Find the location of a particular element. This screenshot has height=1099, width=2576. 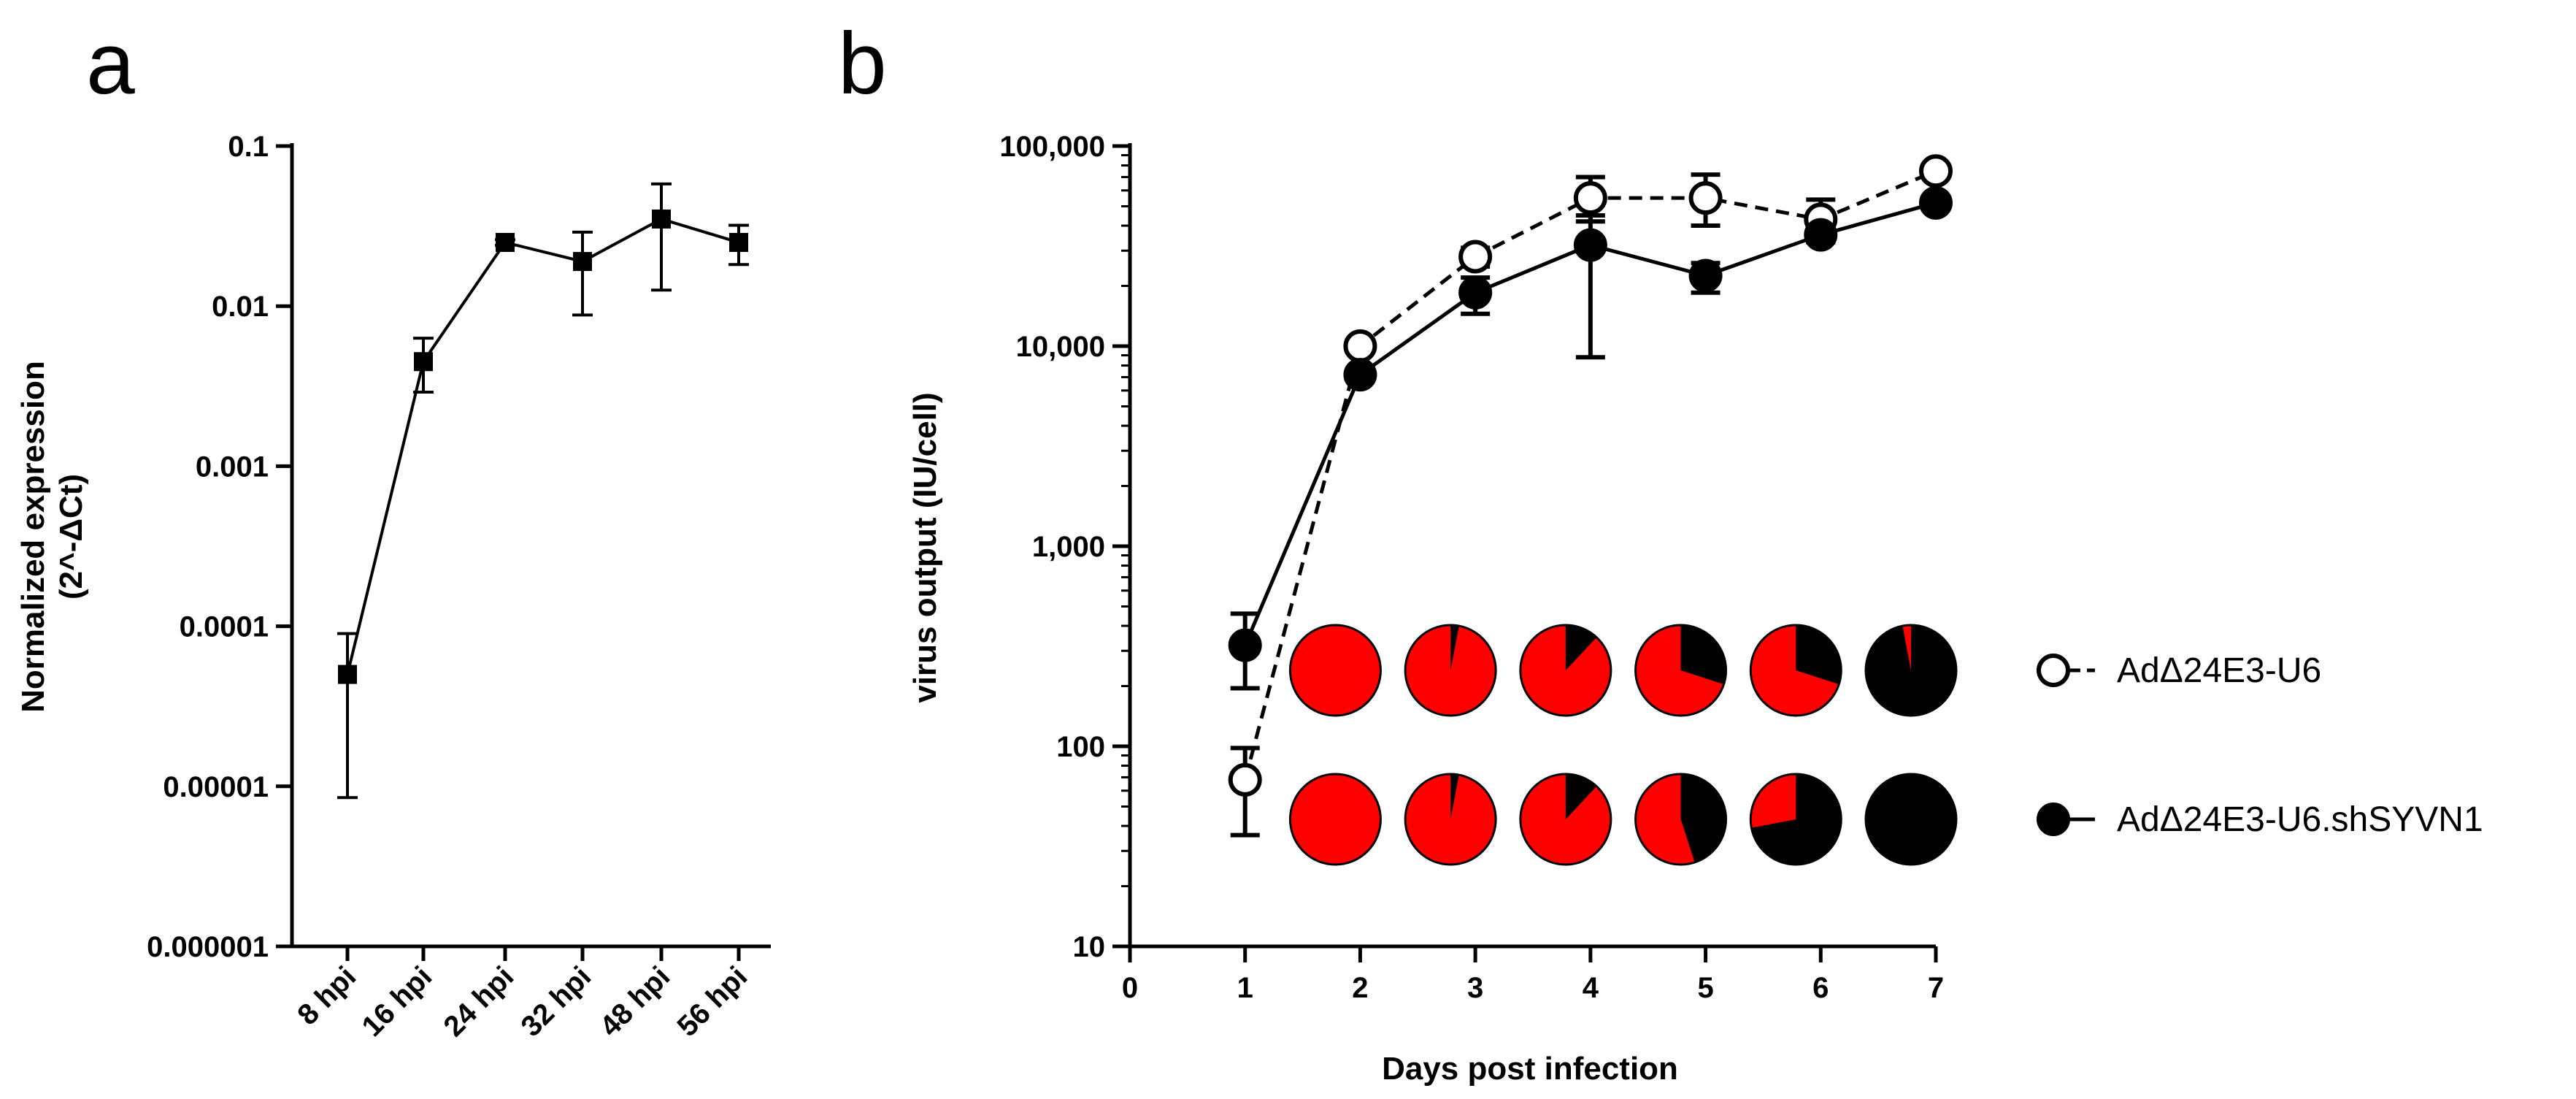

panel-b-y-axis-title: virus output (IU/cell) is located at coordinates (925, 547).